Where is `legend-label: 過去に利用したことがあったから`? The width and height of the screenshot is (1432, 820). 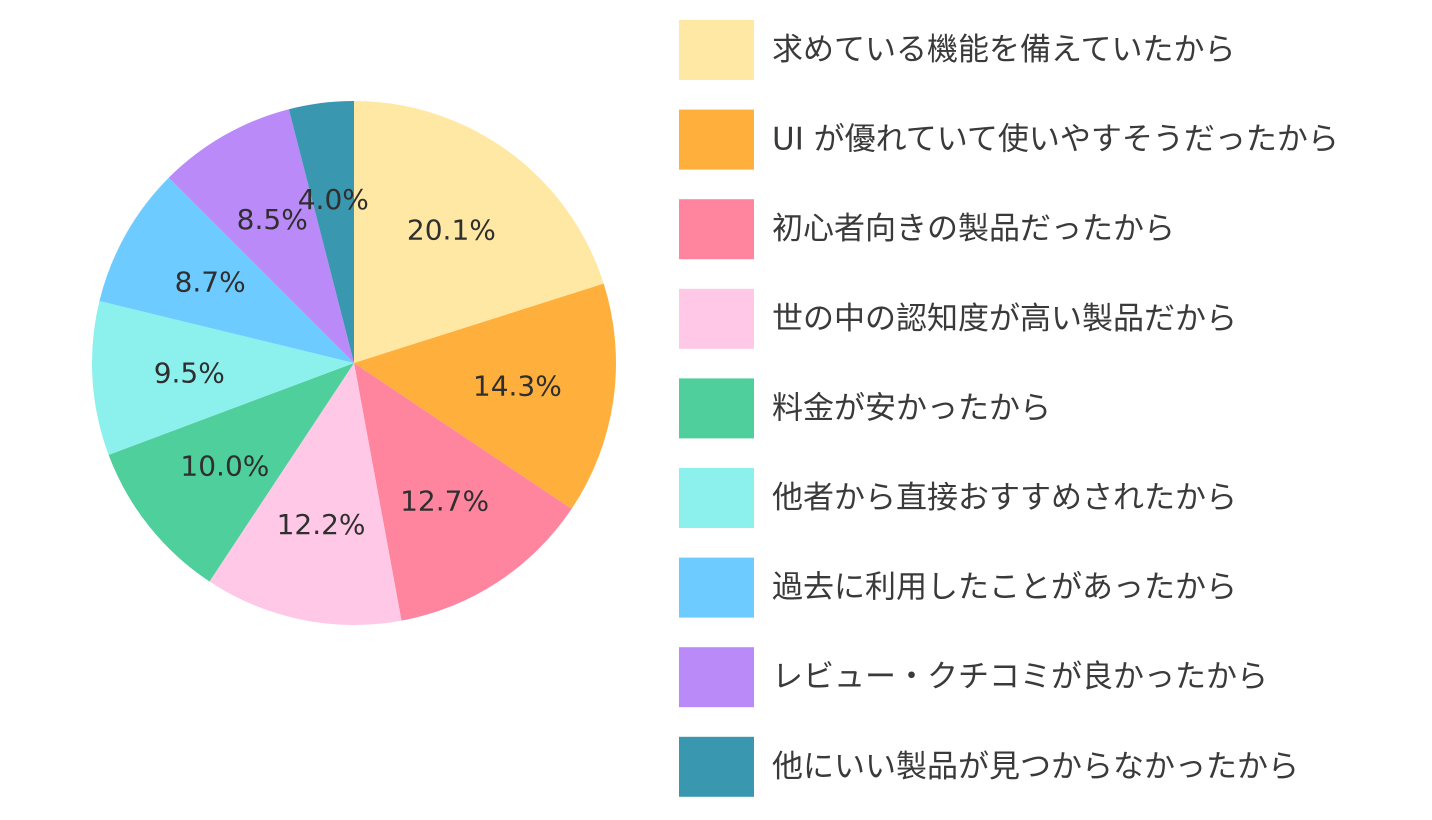 legend-label: 過去に利用したことがあったから is located at coordinates (1004, 588).